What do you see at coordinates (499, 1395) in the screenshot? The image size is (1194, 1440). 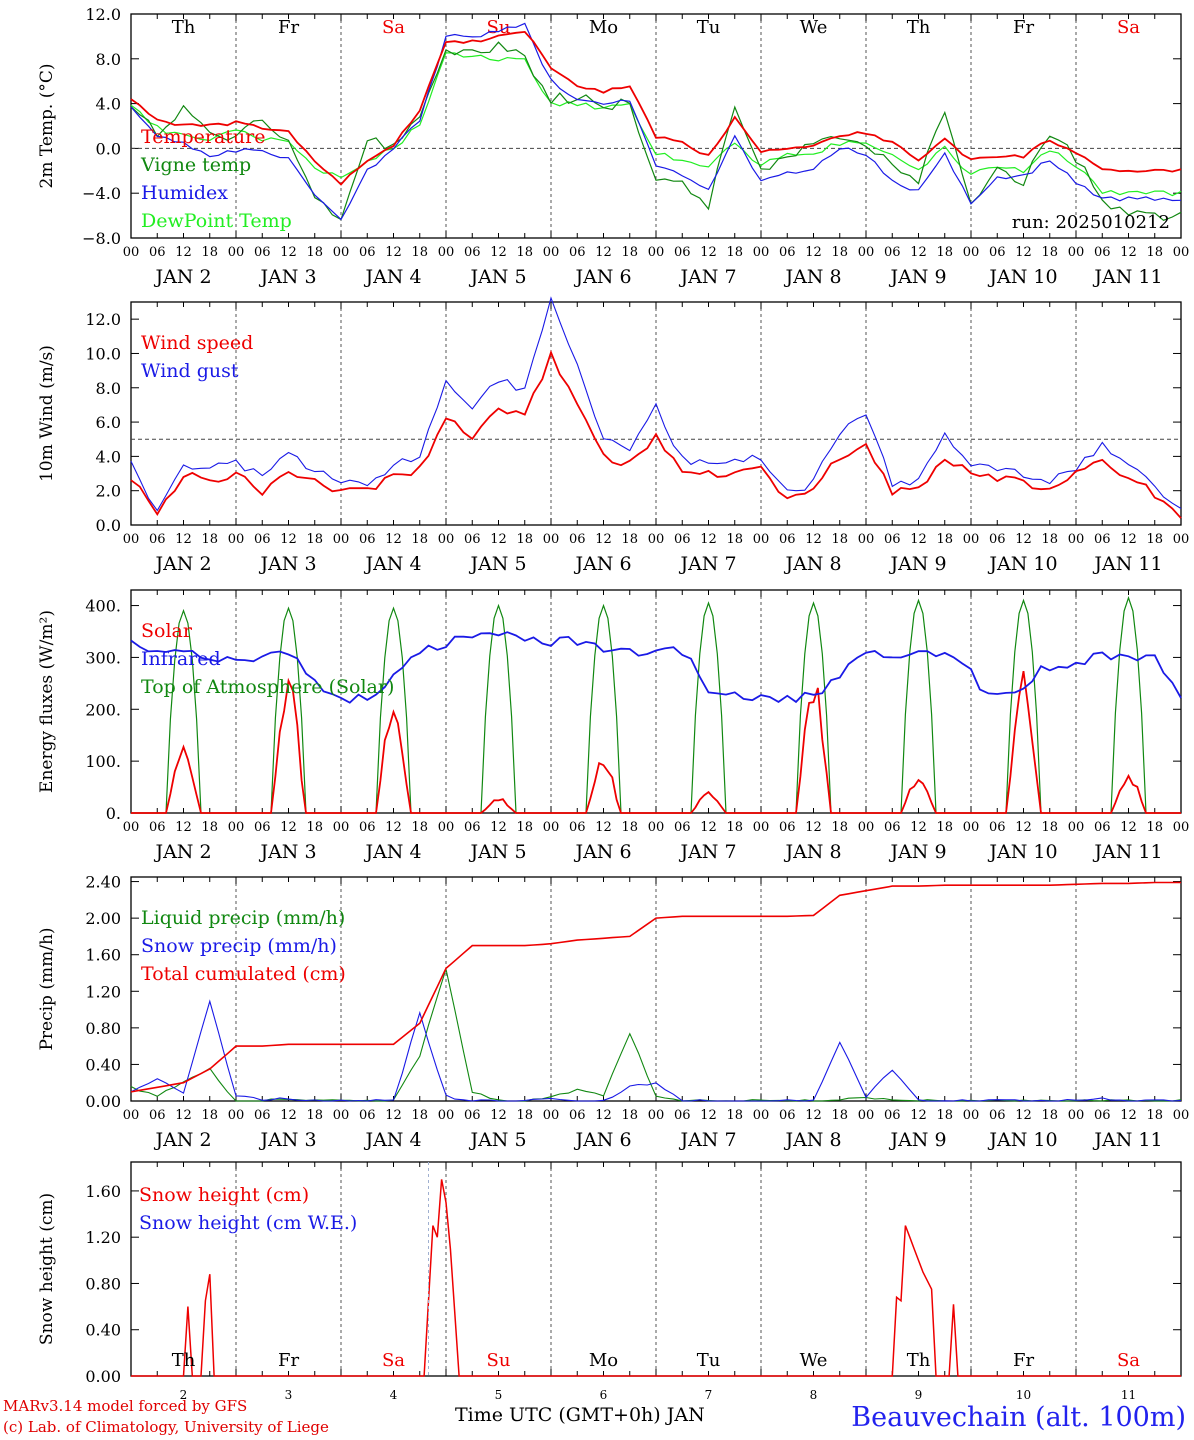 I see `day-number-label: 5` at bounding box center [499, 1395].